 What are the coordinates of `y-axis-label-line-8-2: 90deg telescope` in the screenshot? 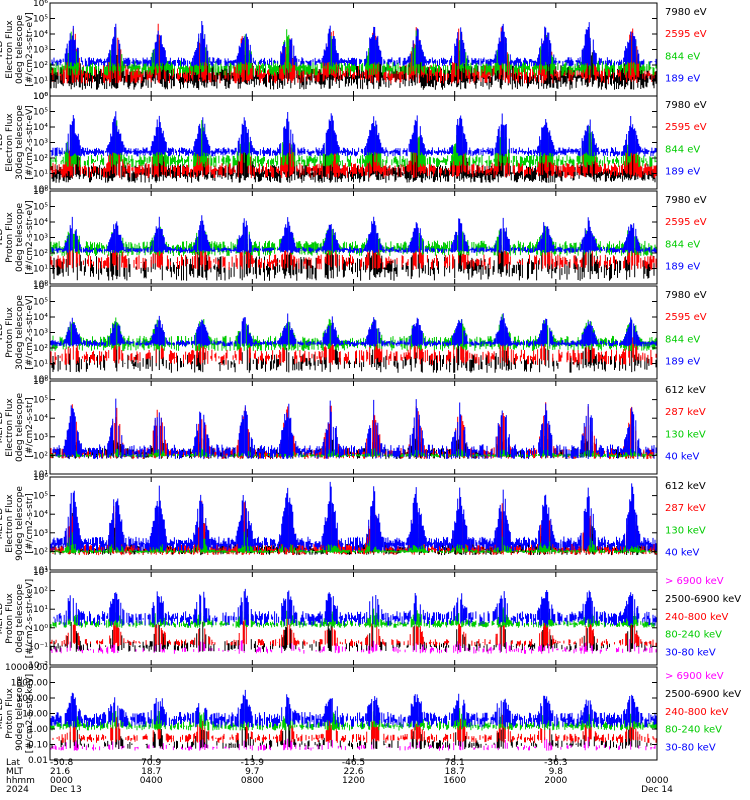 It's located at (20, 713).